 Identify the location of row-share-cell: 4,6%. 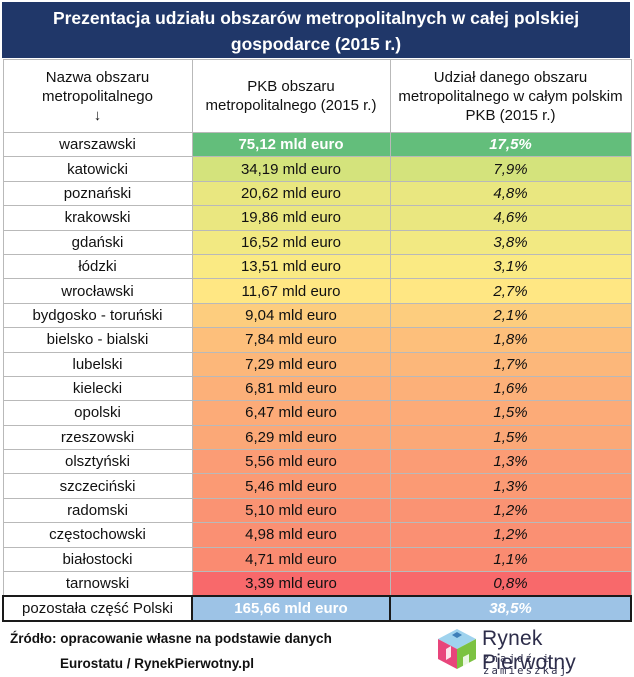
(510, 218).